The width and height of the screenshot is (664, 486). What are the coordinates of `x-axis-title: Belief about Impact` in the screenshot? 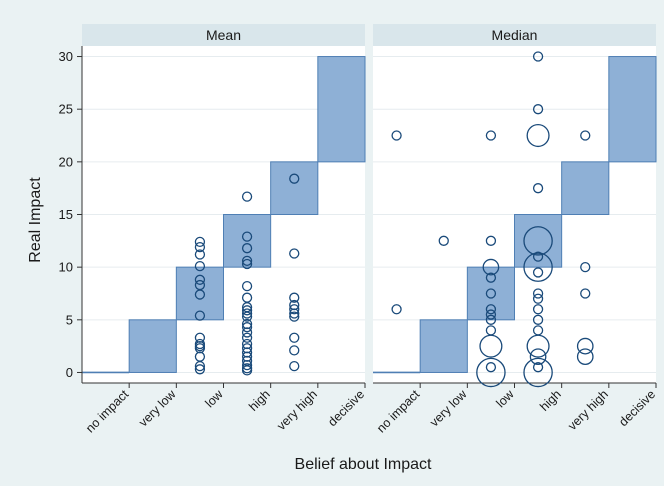 It's located at (364, 464).